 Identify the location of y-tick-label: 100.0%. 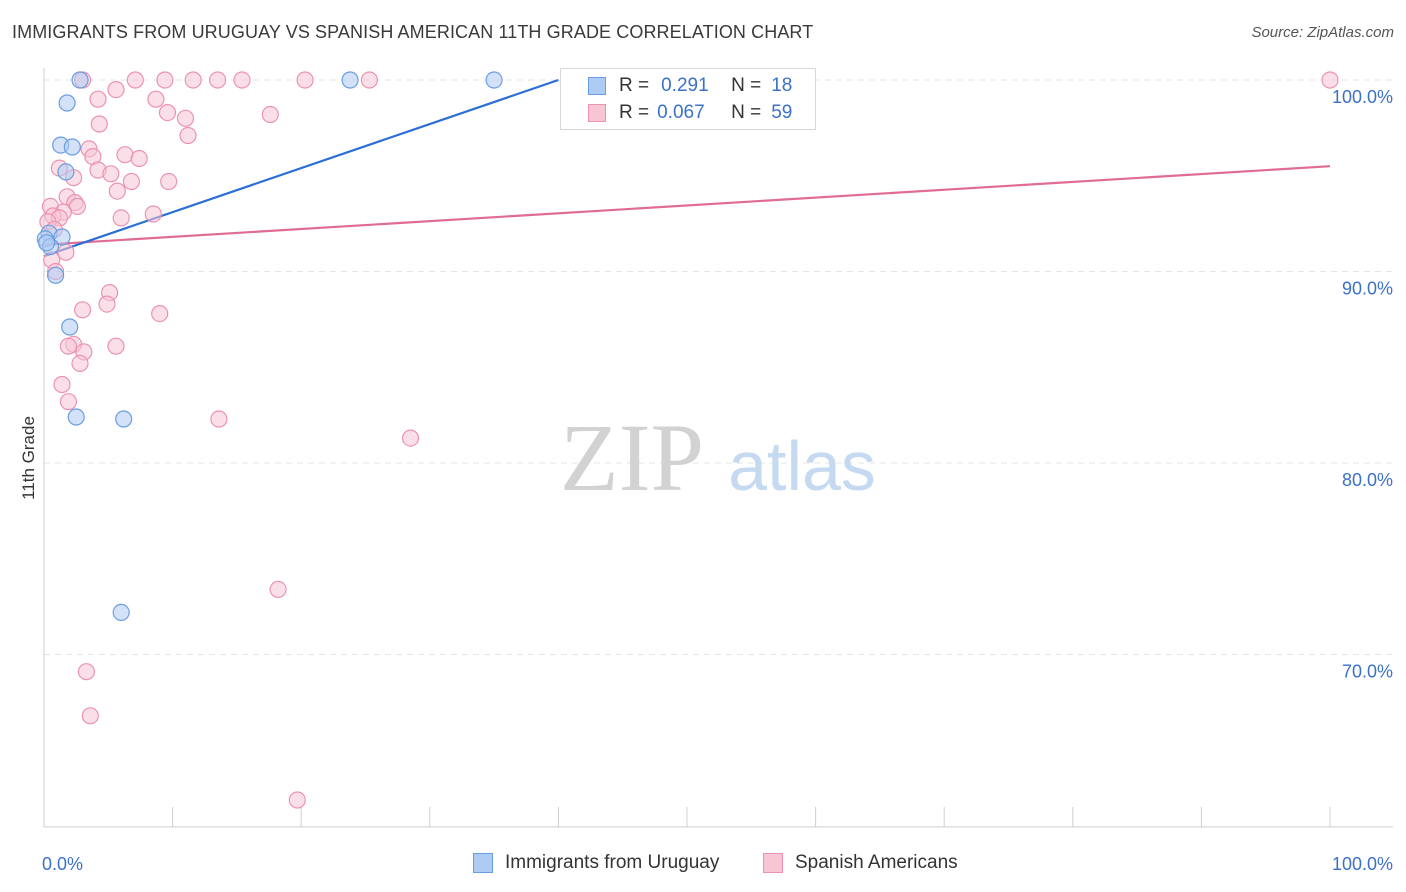
(1362, 97).